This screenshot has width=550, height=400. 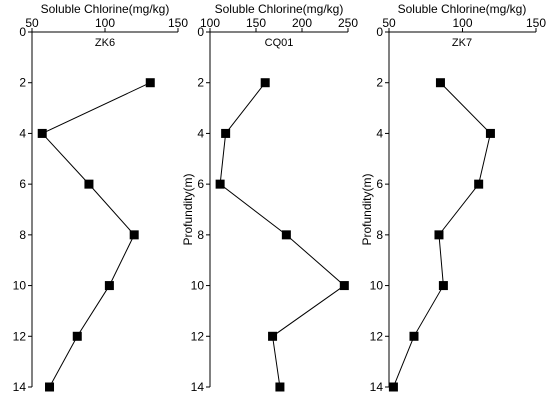 What do you see at coordinates (377, 387) in the screenshot?
I see `panel-zk7-y-tick-label: 14` at bounding box center [377, 387].